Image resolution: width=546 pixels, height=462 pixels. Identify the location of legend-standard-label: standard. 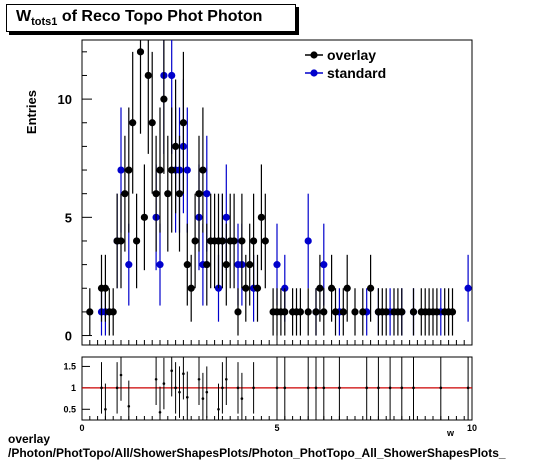
(356, 73).